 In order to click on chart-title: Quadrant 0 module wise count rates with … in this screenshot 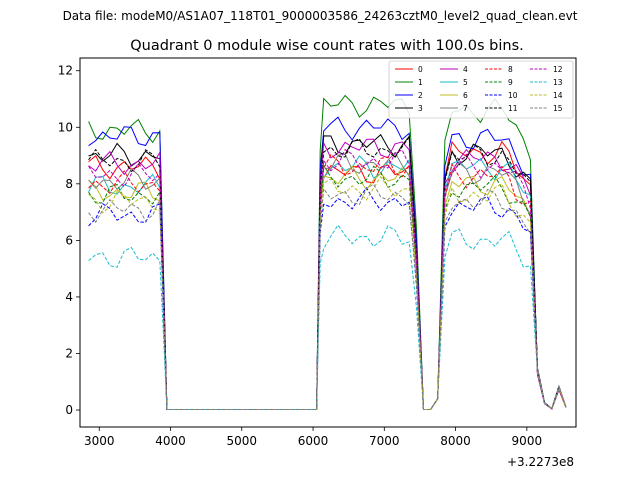, I will do `click(327, 46)`.